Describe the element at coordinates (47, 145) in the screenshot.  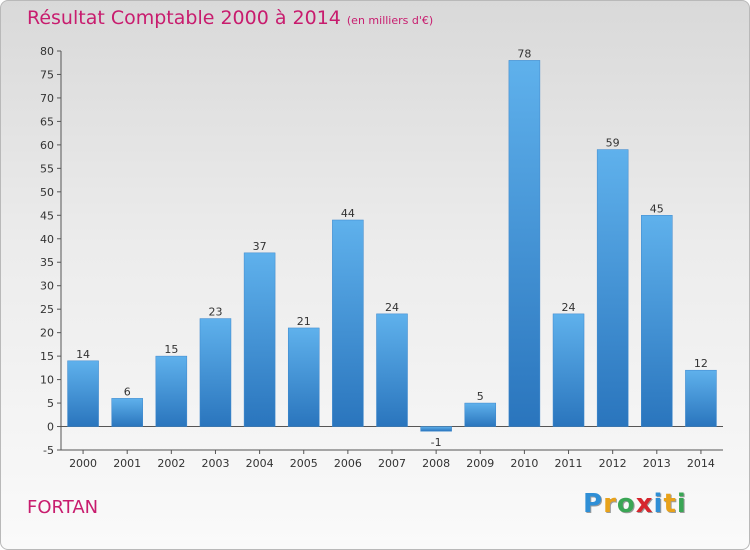
I see `y-tick-label: 60` at that location.